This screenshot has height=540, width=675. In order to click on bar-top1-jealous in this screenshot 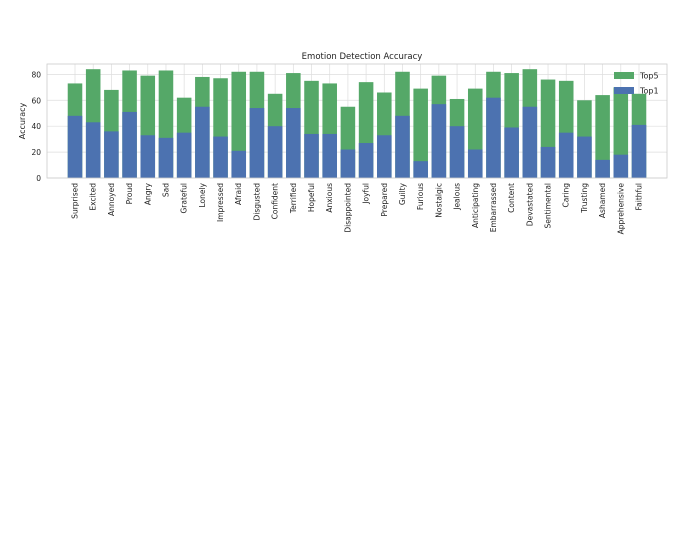, I will do `click(457, 152)`.